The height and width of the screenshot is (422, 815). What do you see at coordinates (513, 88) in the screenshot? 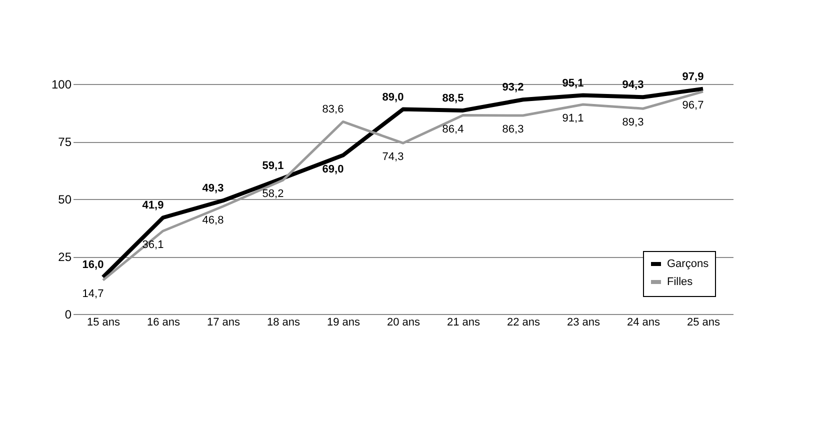
I see `data-label: 93,2` at bounding box center [513, 88].